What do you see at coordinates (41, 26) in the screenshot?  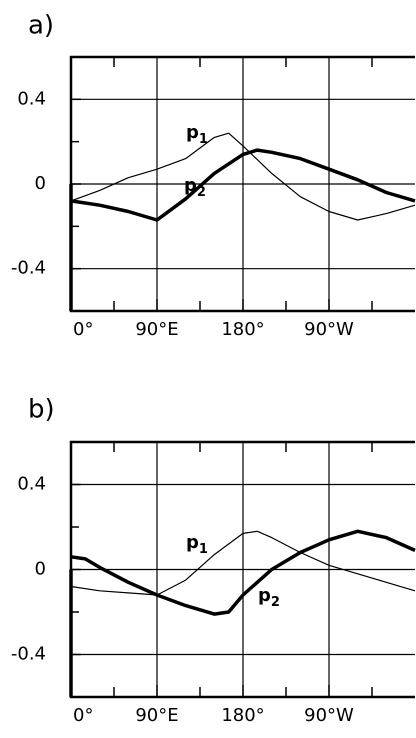 I see `panel-label: a)` at bounding box center [41, 26].